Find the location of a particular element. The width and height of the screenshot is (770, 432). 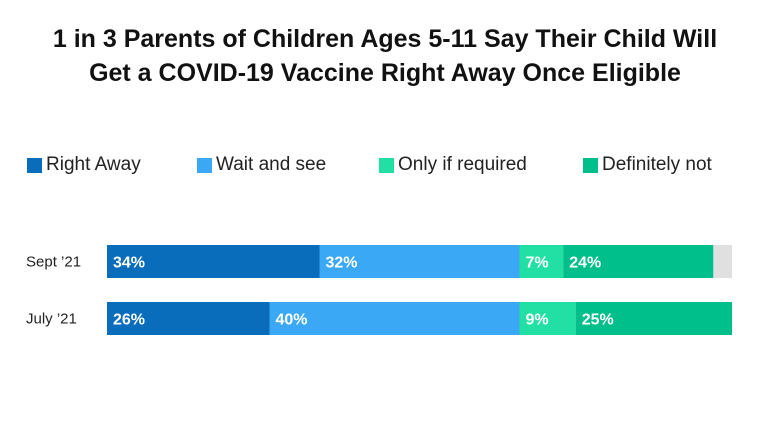

bar-segment-july-21-definitely-not is located at coordinates (653, 318).